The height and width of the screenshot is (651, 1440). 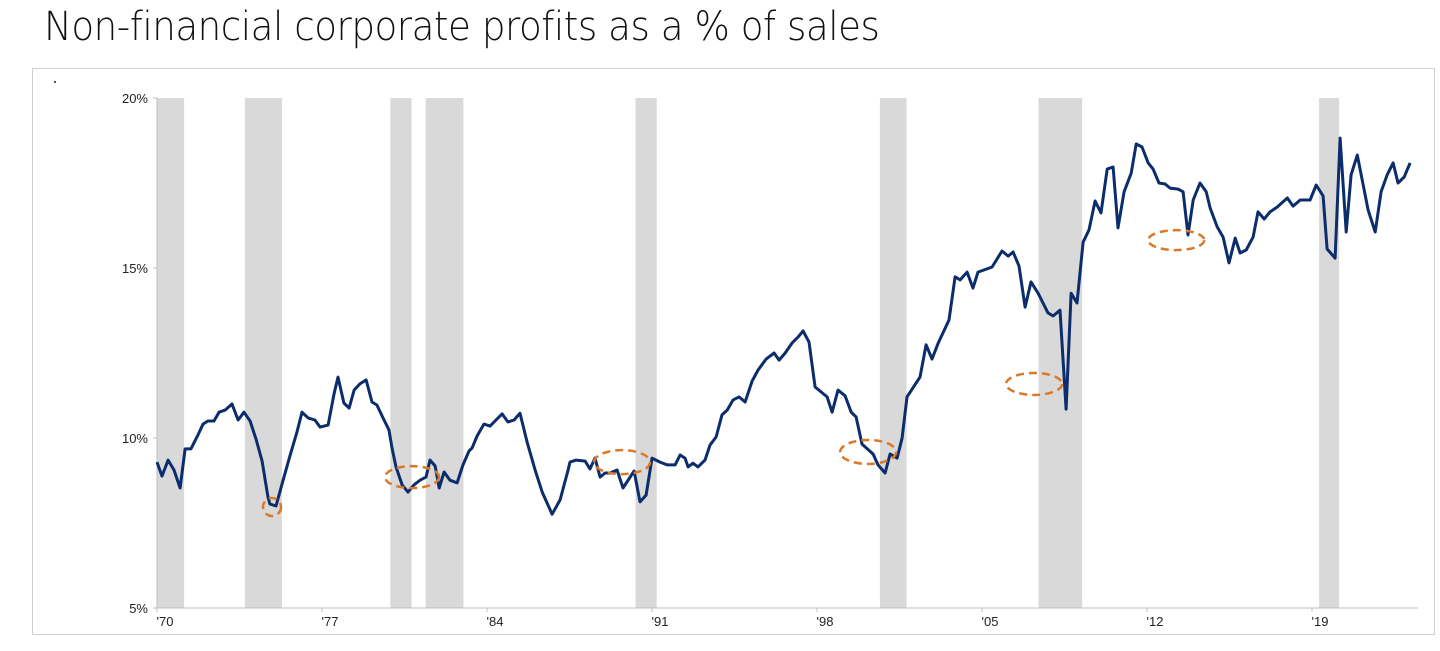 What do you see at coordinates (1155, 621) in the screenshot?
I see `x-tick-label: '12` at bounding box center [1155, 621].